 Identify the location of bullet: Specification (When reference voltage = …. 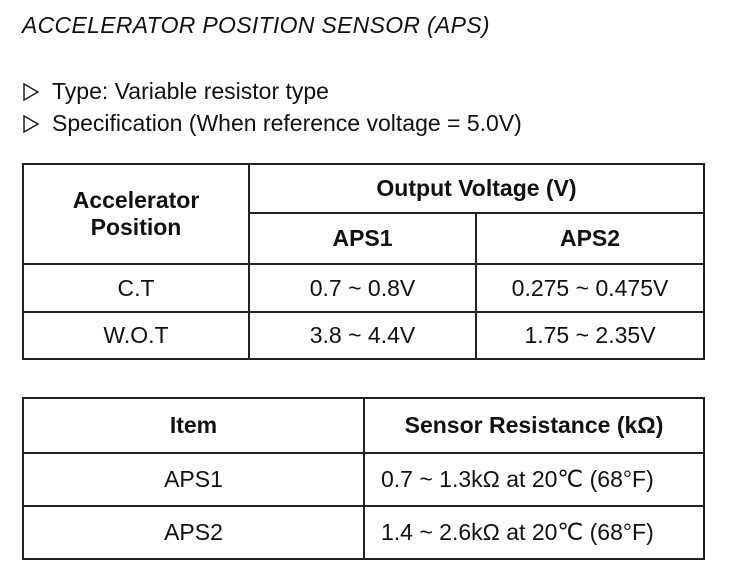
(272, 123).